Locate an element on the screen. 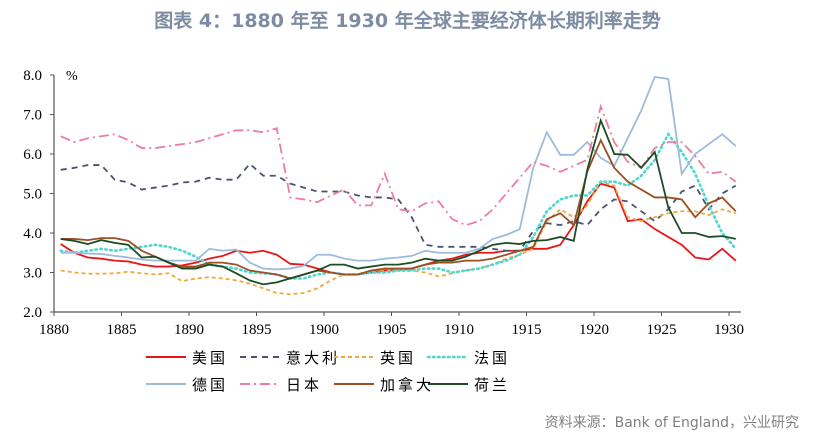 This screenshot has height=437, width=815. legend-label: 英国 is located at coordinates (398, 358).